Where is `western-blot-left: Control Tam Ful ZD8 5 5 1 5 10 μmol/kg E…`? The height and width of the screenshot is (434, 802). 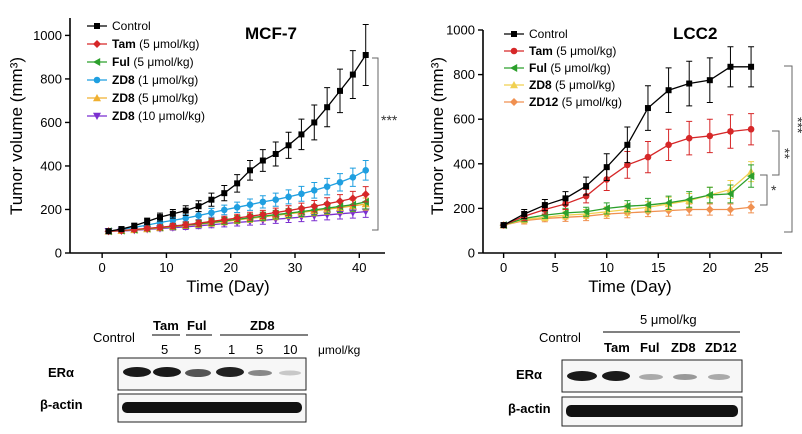 western-blot-left: Control Tam Ful ZD8 5 5 1 5 10 μmol/kg E… is located at coordinates (200, 370).